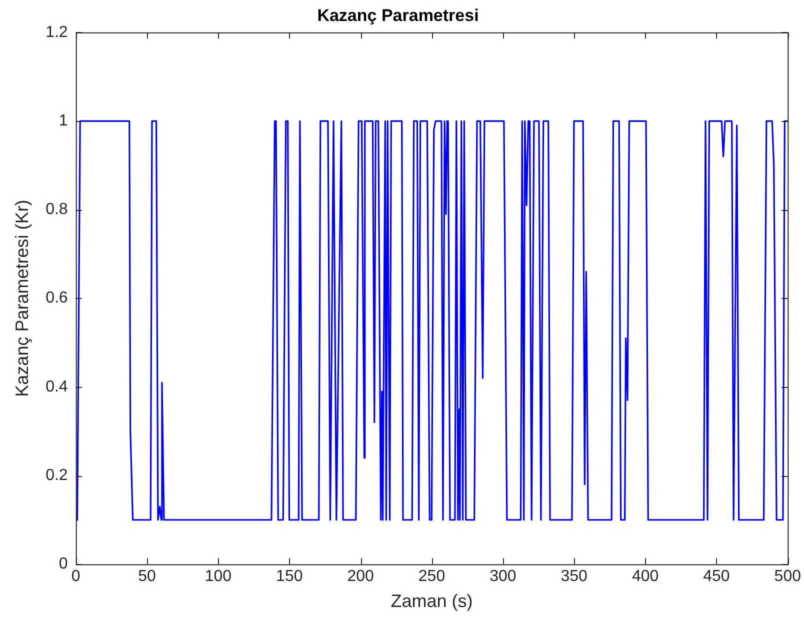 The height and width of the screenshot is (621, 804). Describe the element at coordinates (431, 601) in the screenshot. I see `x-axis-title: Zaman (s)` at that location.